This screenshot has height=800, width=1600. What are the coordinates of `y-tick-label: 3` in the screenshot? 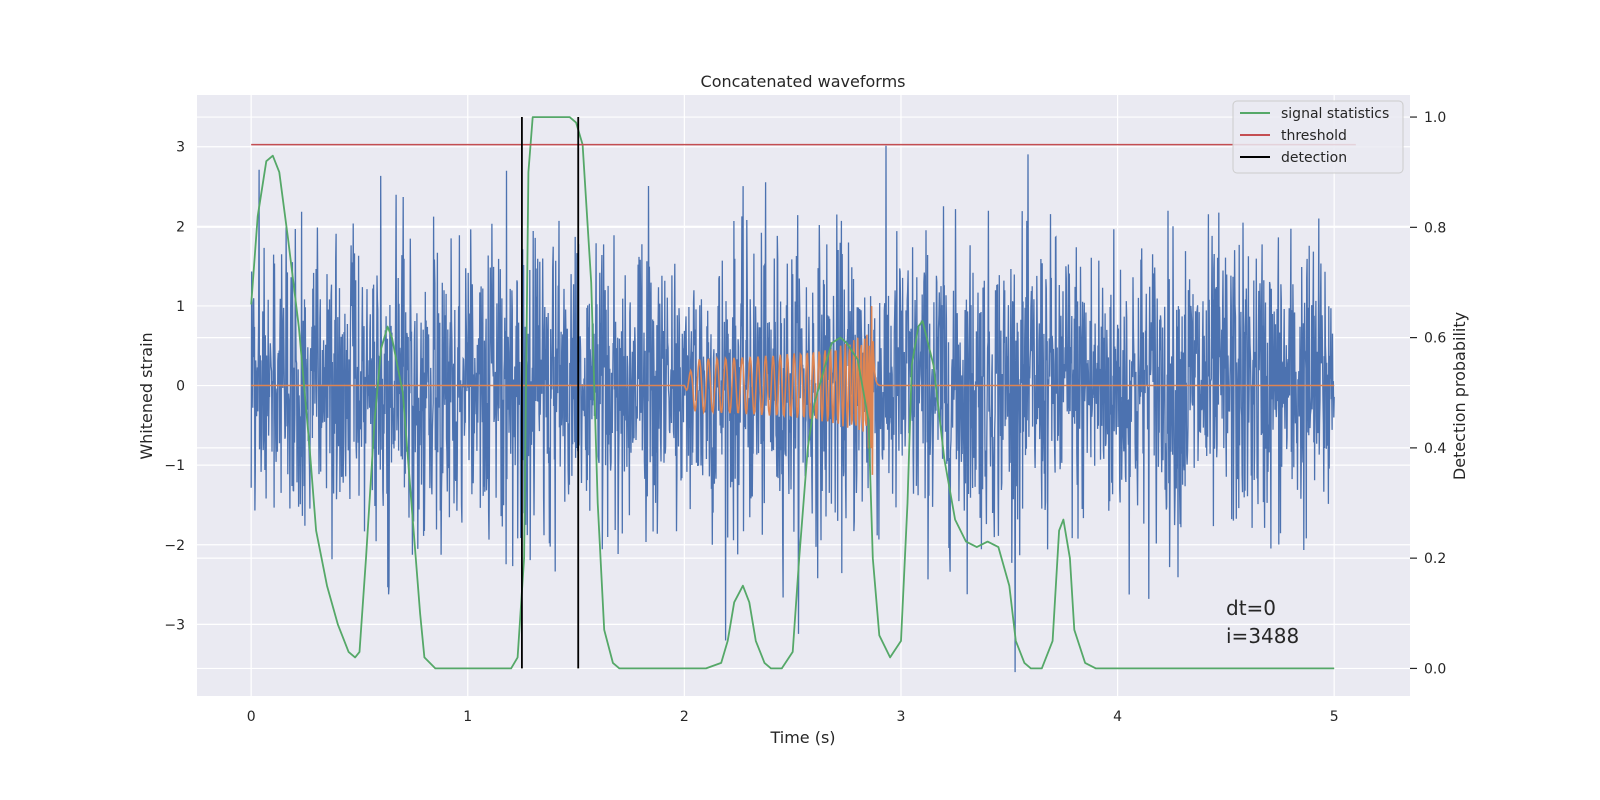 It's located at (180, 148).